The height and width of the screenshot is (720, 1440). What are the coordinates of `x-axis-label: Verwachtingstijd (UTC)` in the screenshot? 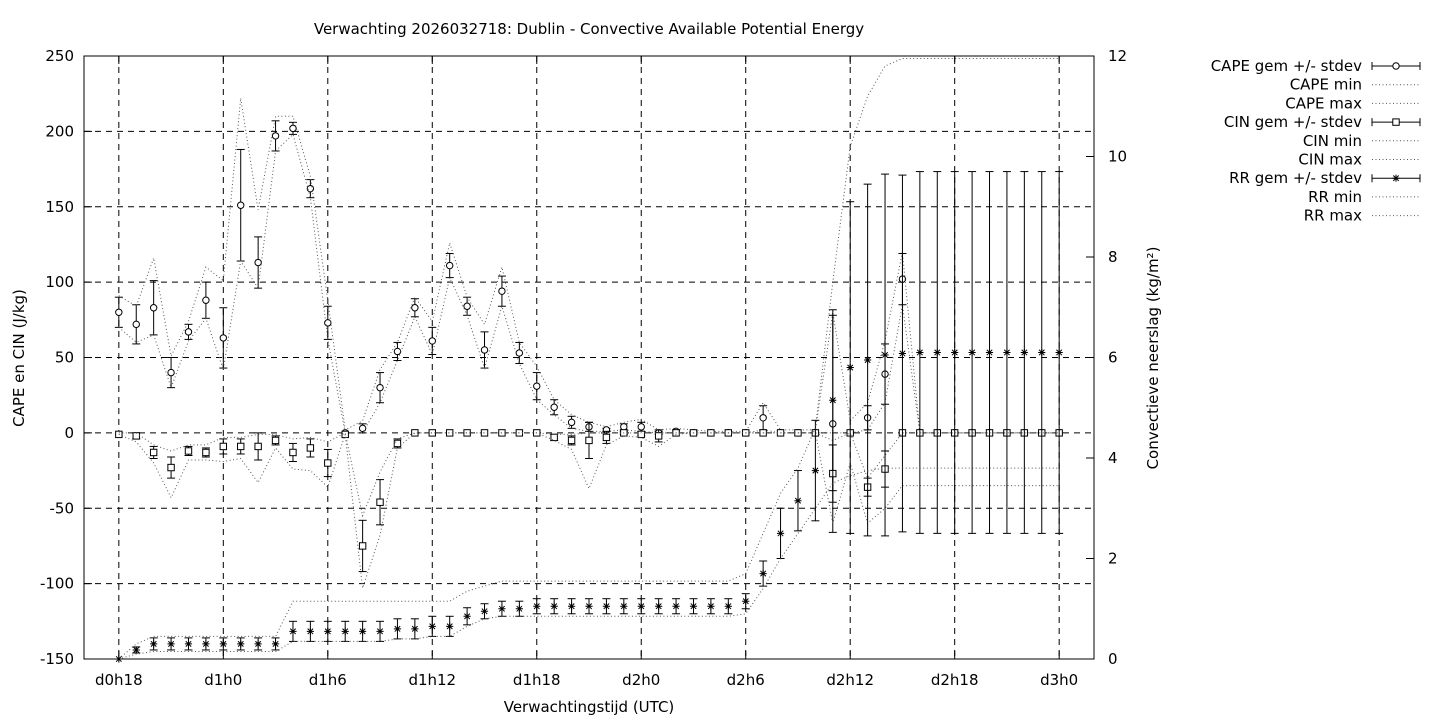 It's located at (589, 707).